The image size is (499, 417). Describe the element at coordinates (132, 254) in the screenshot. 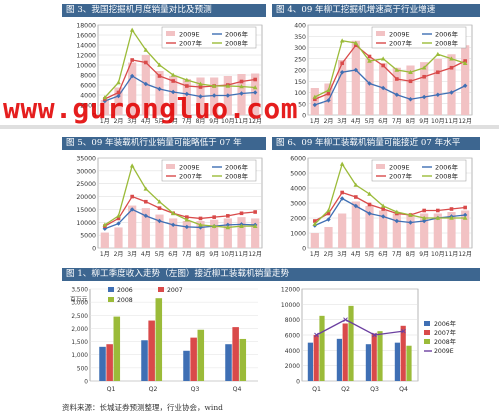

I see `x-tick-label: 3月` at that location.